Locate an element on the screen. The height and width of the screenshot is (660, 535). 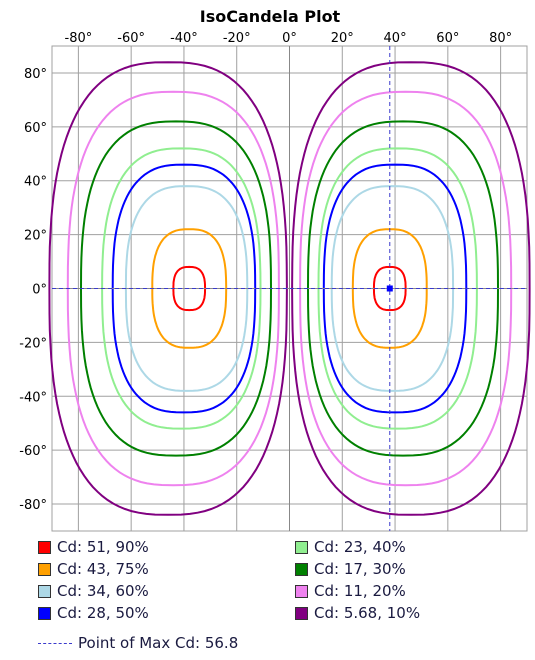
max-point-legend: Point of Max Cd: 56.8 is located at coordinates (138, 643).